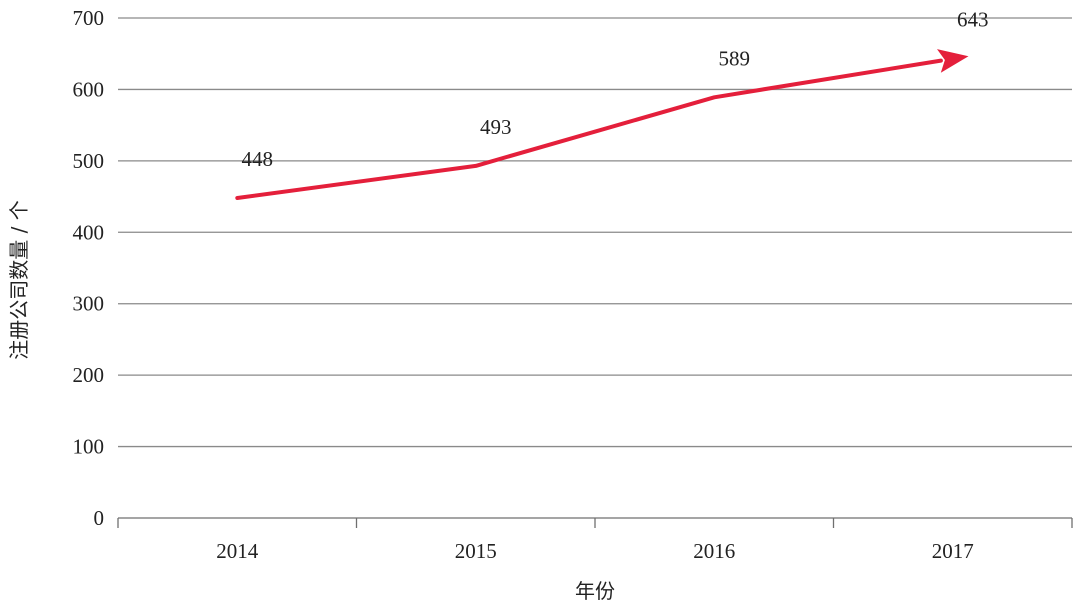  I want to click on x-tick-label: 2017, so click(953, 551).